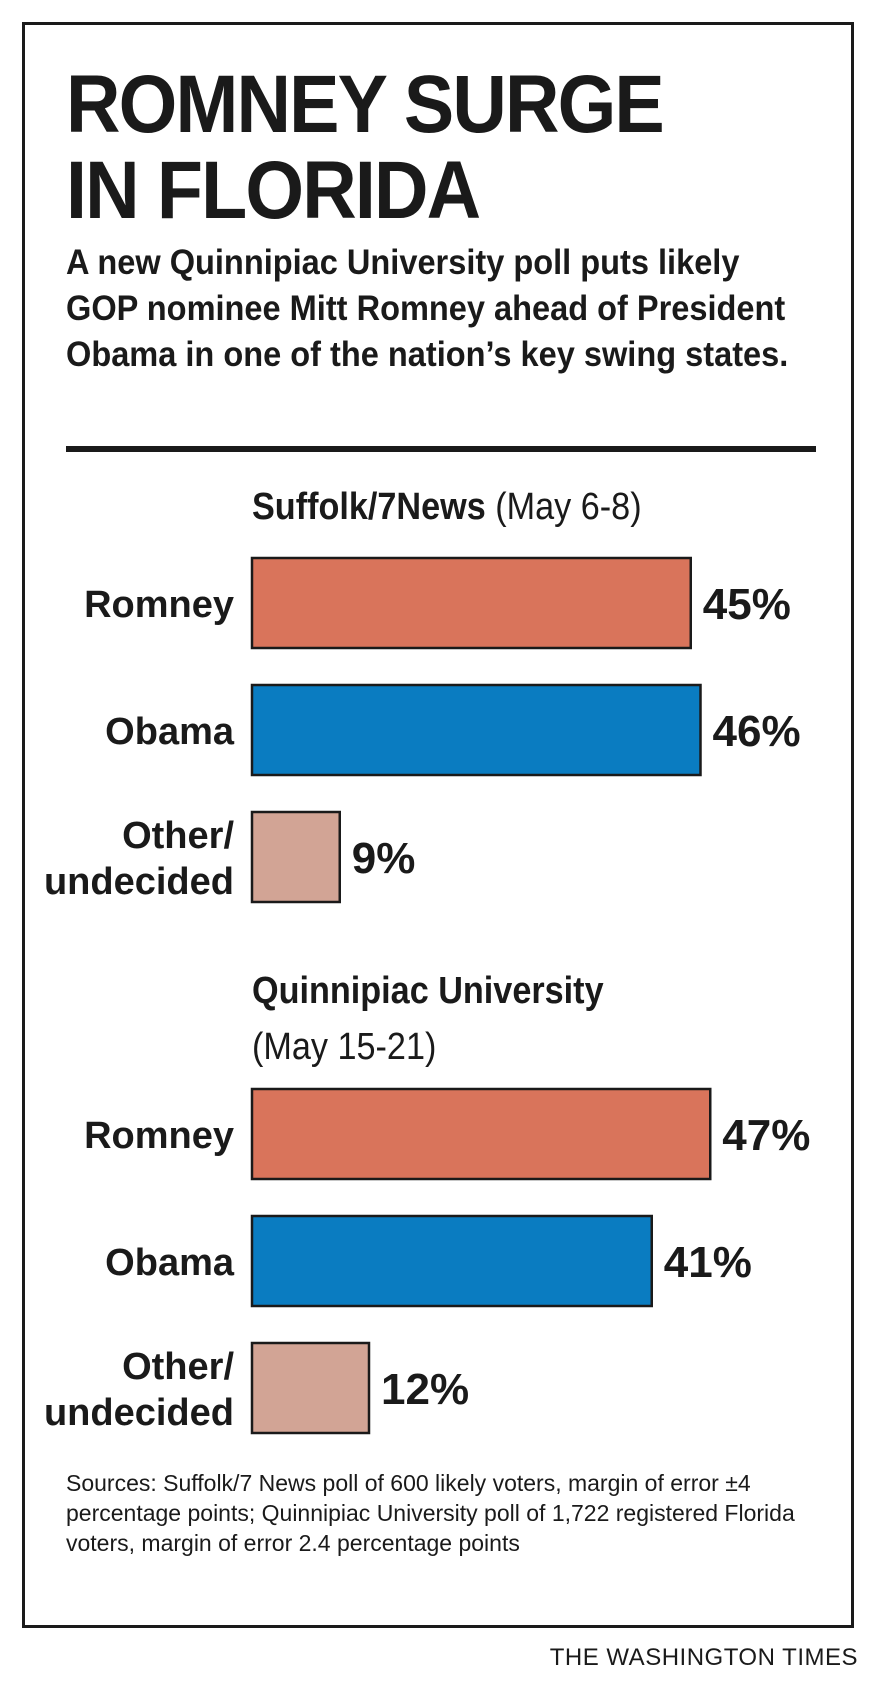 This screenshot has height=1704, width=878. Describe the element at coordinates (369, 507) in the screenshot. I see `poll-1-title: Suffolk/7News` at that location.